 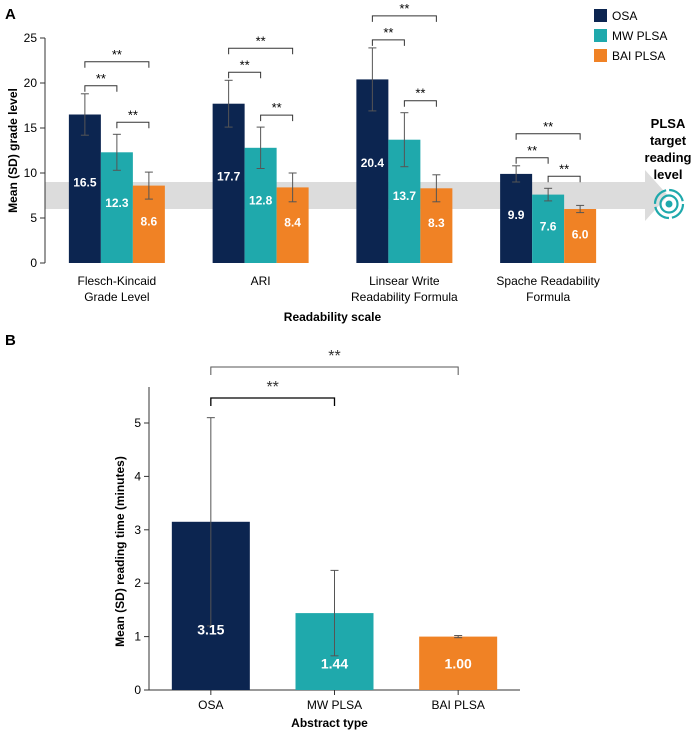 I want to click on bar-value-label: 17.7, so click(x=229, y=176).